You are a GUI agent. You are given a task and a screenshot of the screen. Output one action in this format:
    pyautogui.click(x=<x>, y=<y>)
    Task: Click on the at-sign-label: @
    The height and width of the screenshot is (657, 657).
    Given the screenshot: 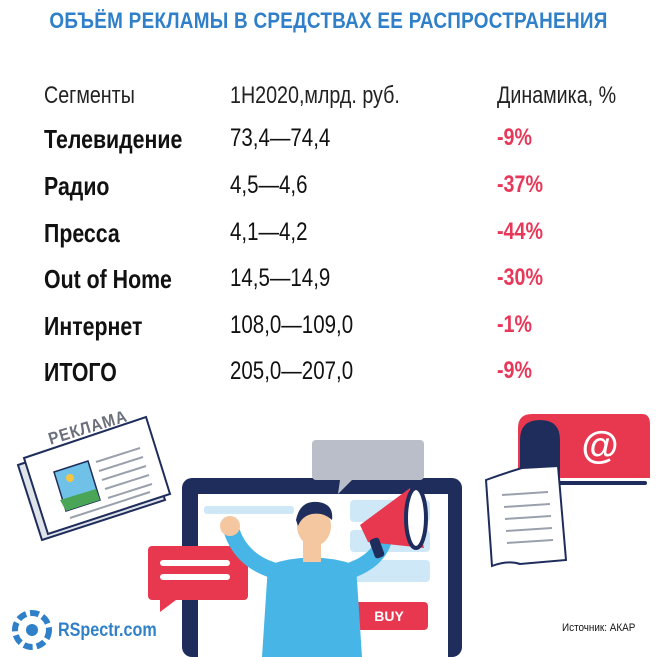 What is the action you would take?
    pyautogui.click(x=600, y=446)
    